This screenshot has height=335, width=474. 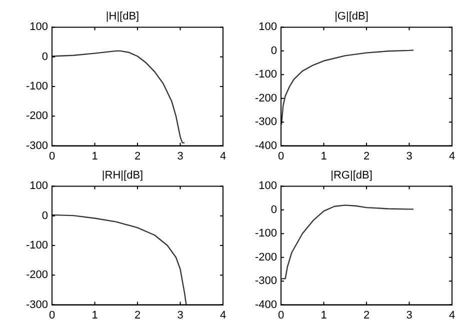 What do you see at coordinates (351, 16) in the screenshot?
I see `chart-title: |G|[dB]` at bounding box center [351, 16].